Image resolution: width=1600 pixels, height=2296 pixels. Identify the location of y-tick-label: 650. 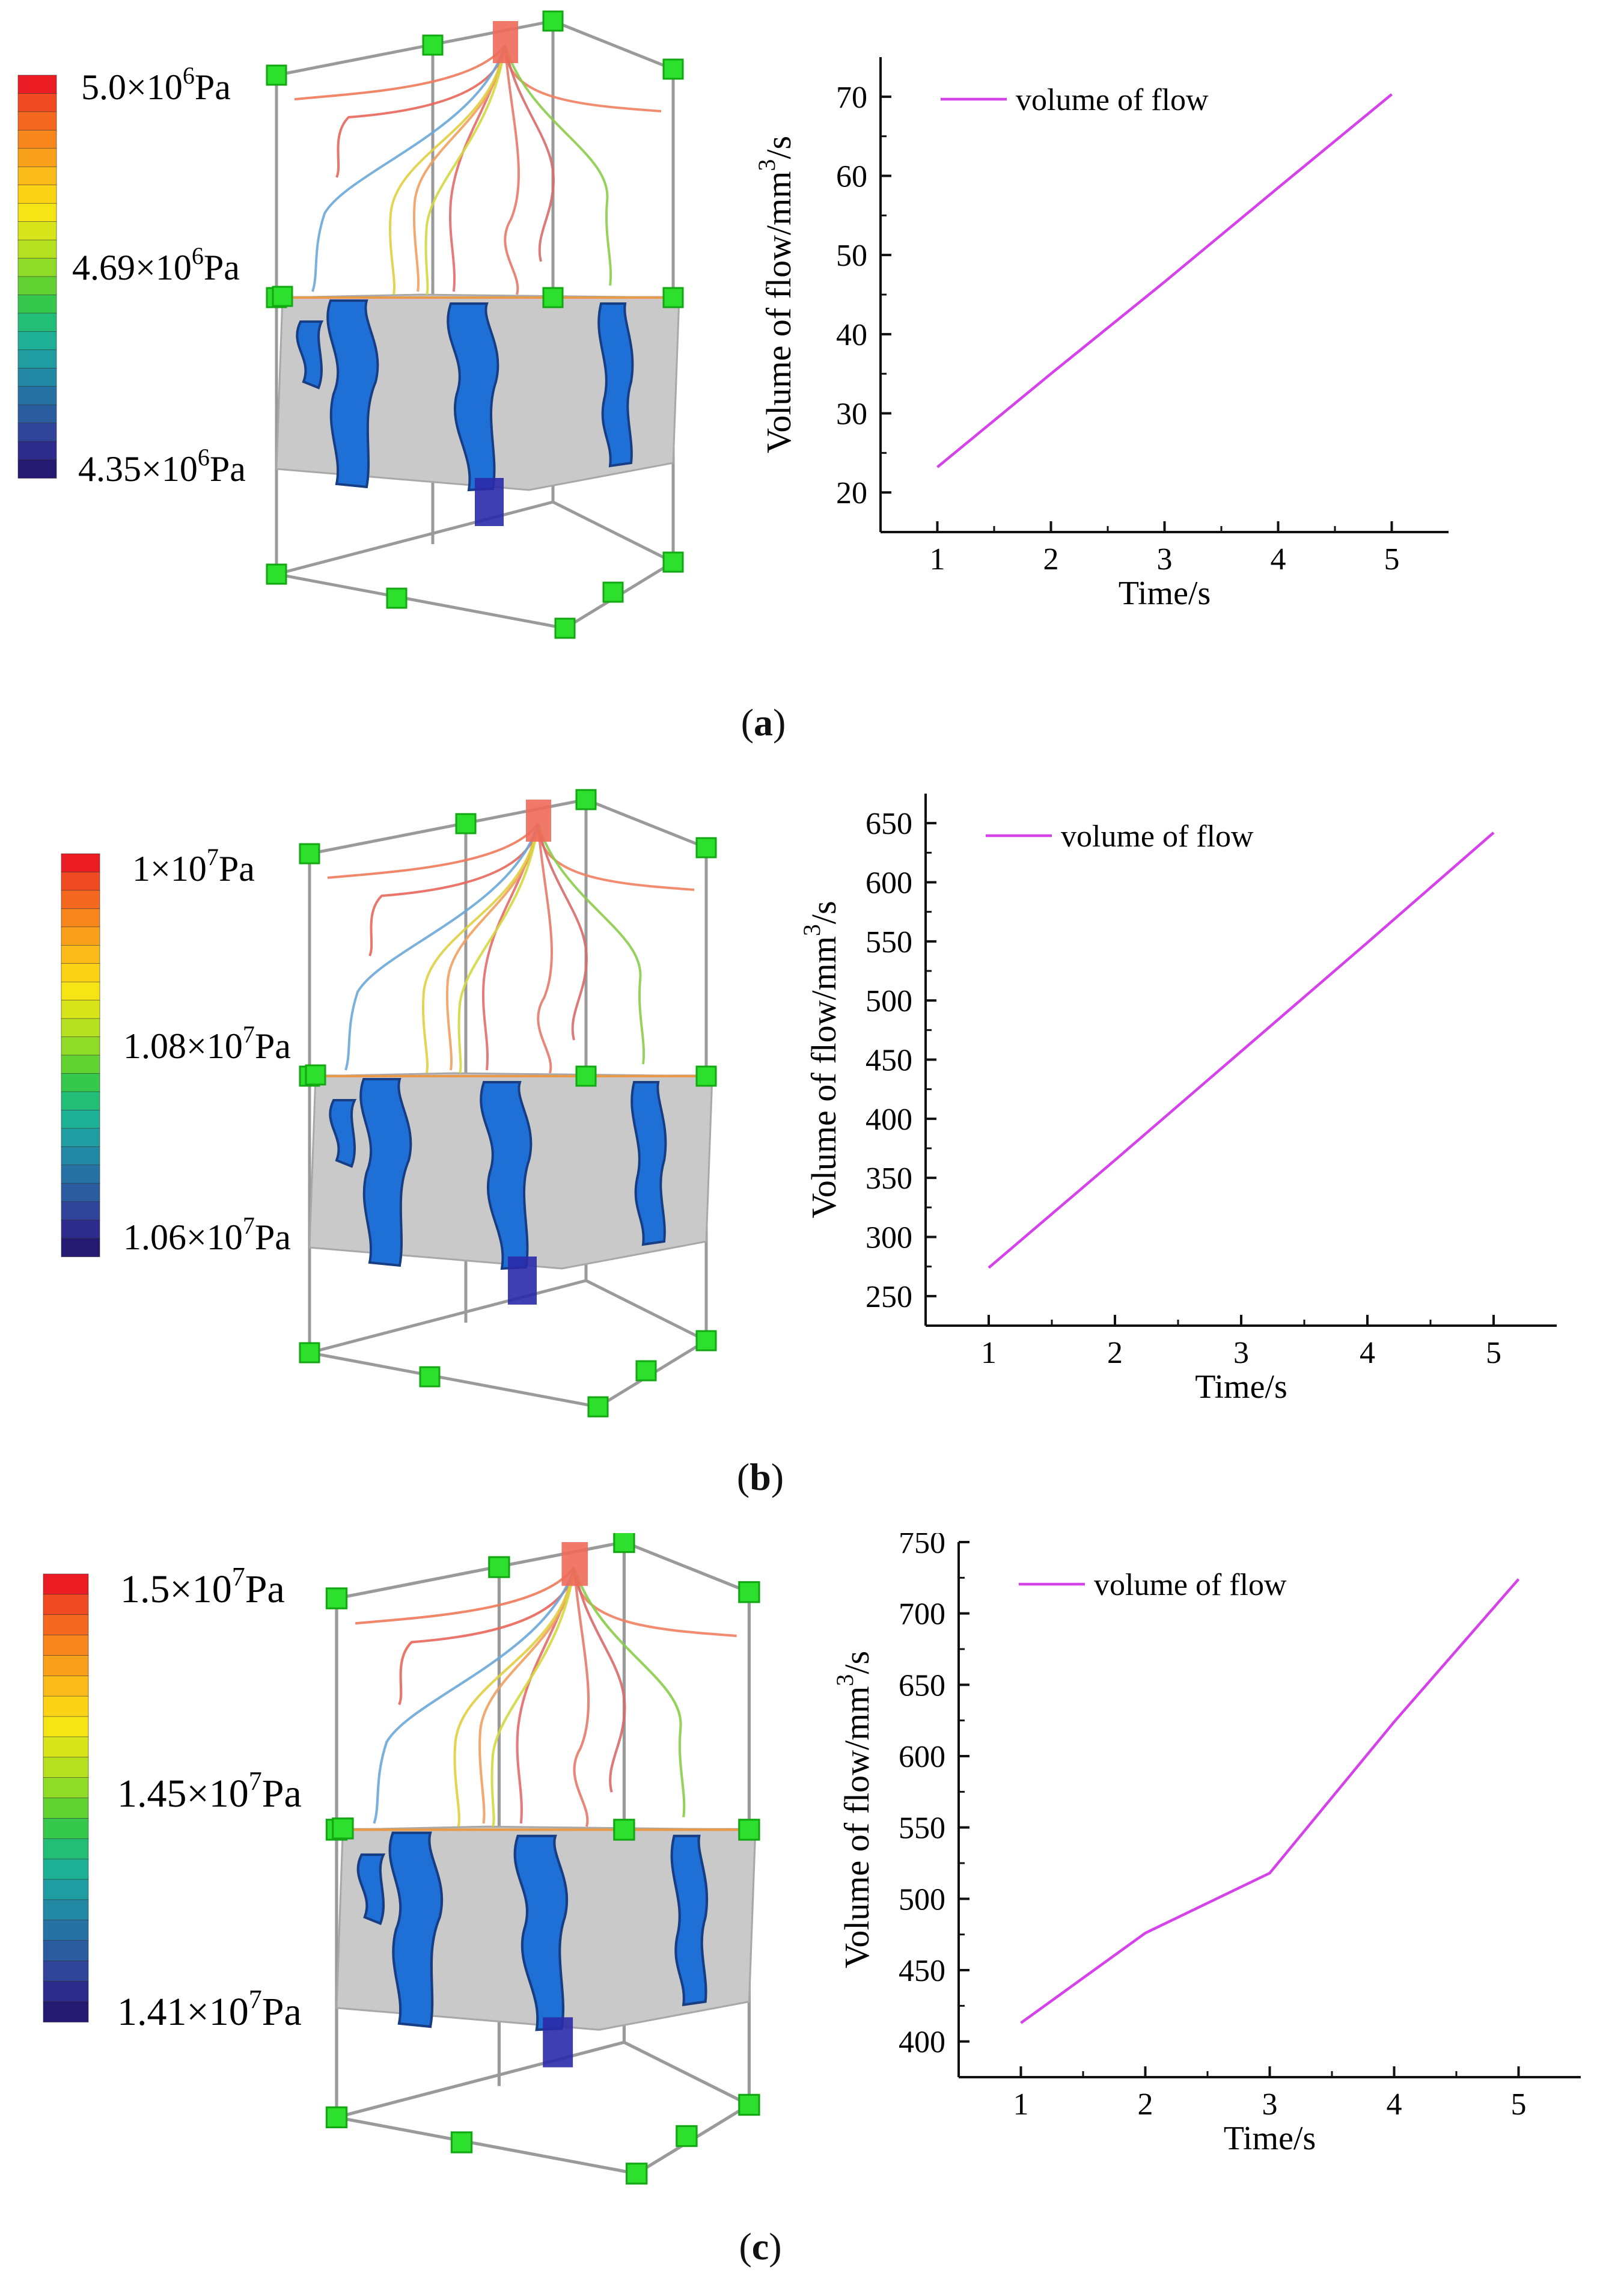
(922, 1685).